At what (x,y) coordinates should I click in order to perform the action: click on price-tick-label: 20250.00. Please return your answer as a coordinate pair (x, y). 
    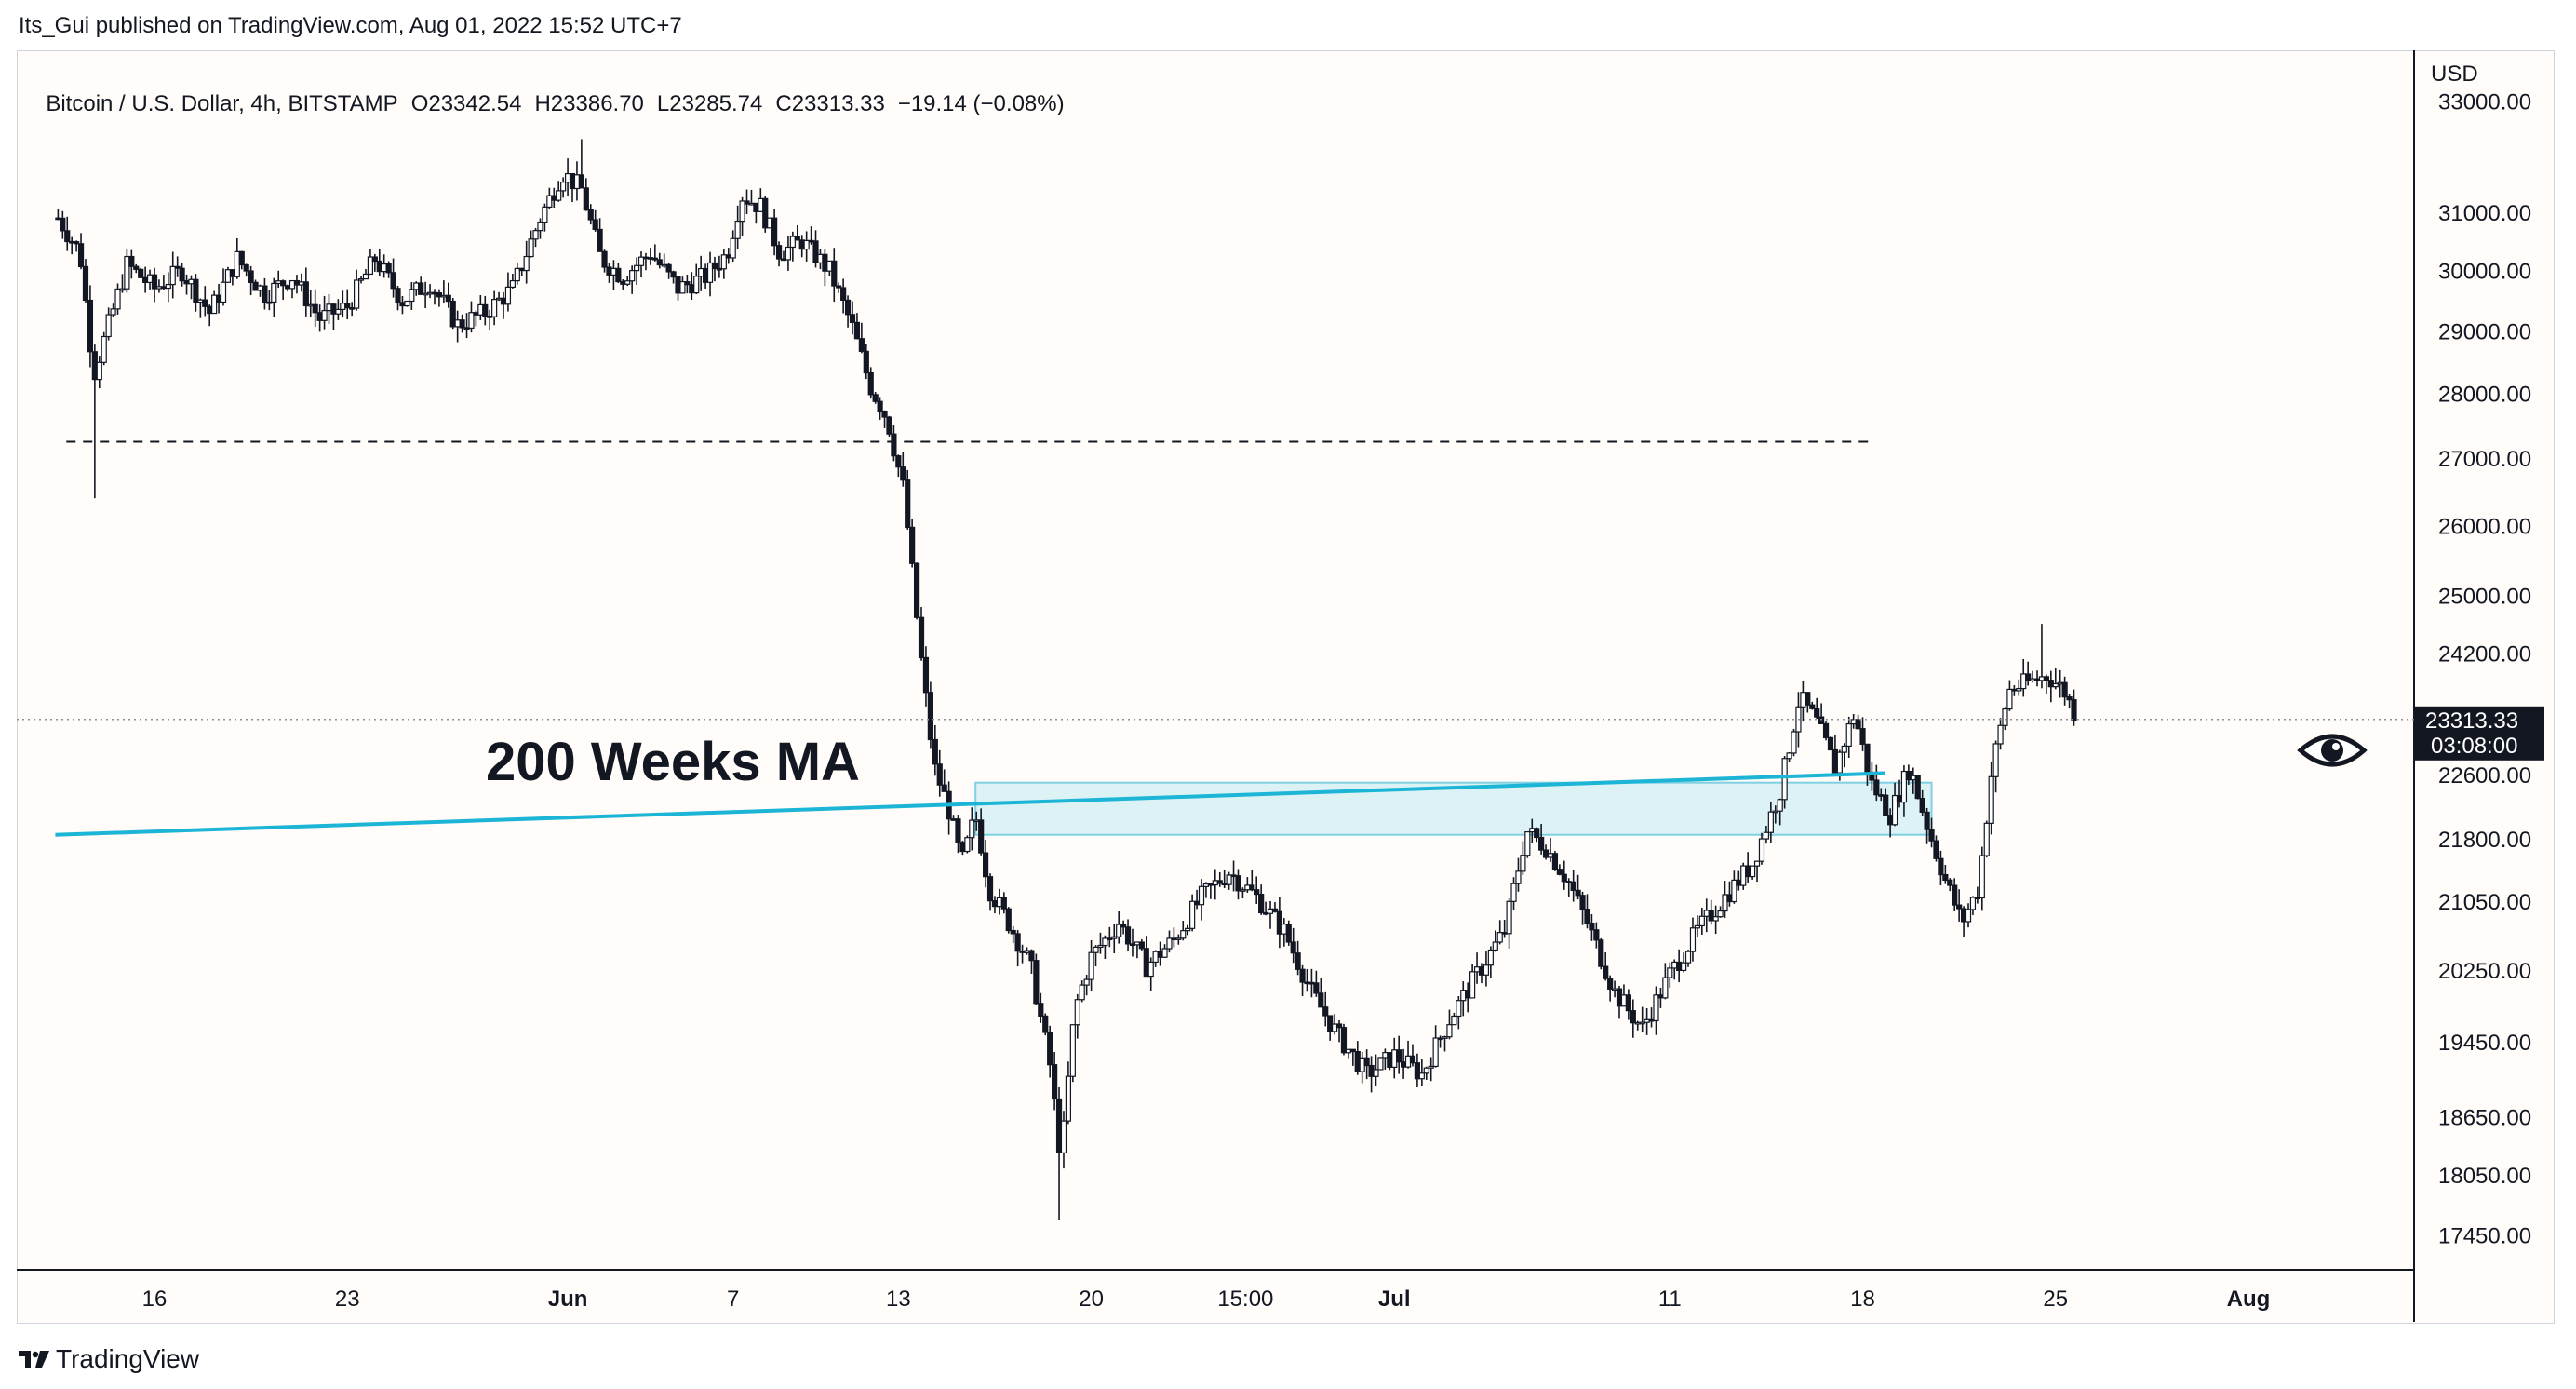
    Looking at the image, I should click on (2484, 971).